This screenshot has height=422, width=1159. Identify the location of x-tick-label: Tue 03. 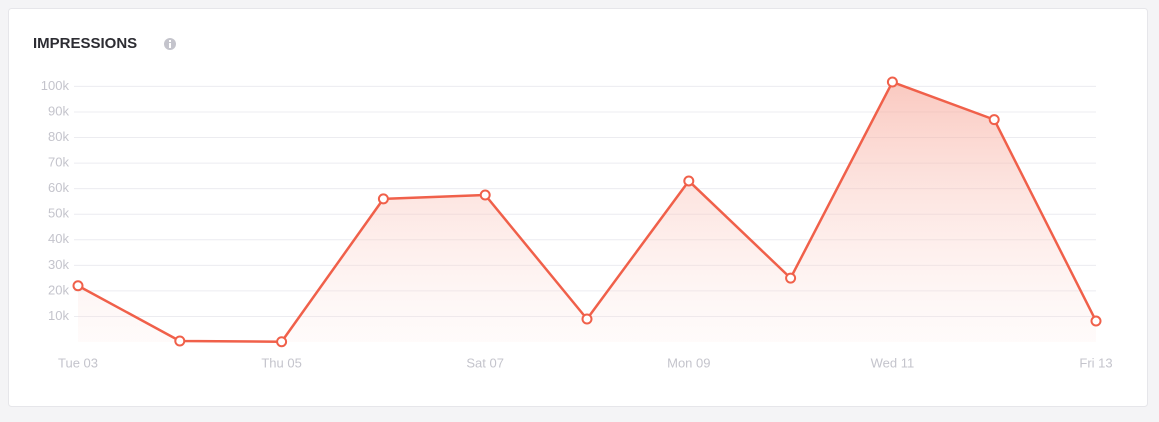
(78, 362).